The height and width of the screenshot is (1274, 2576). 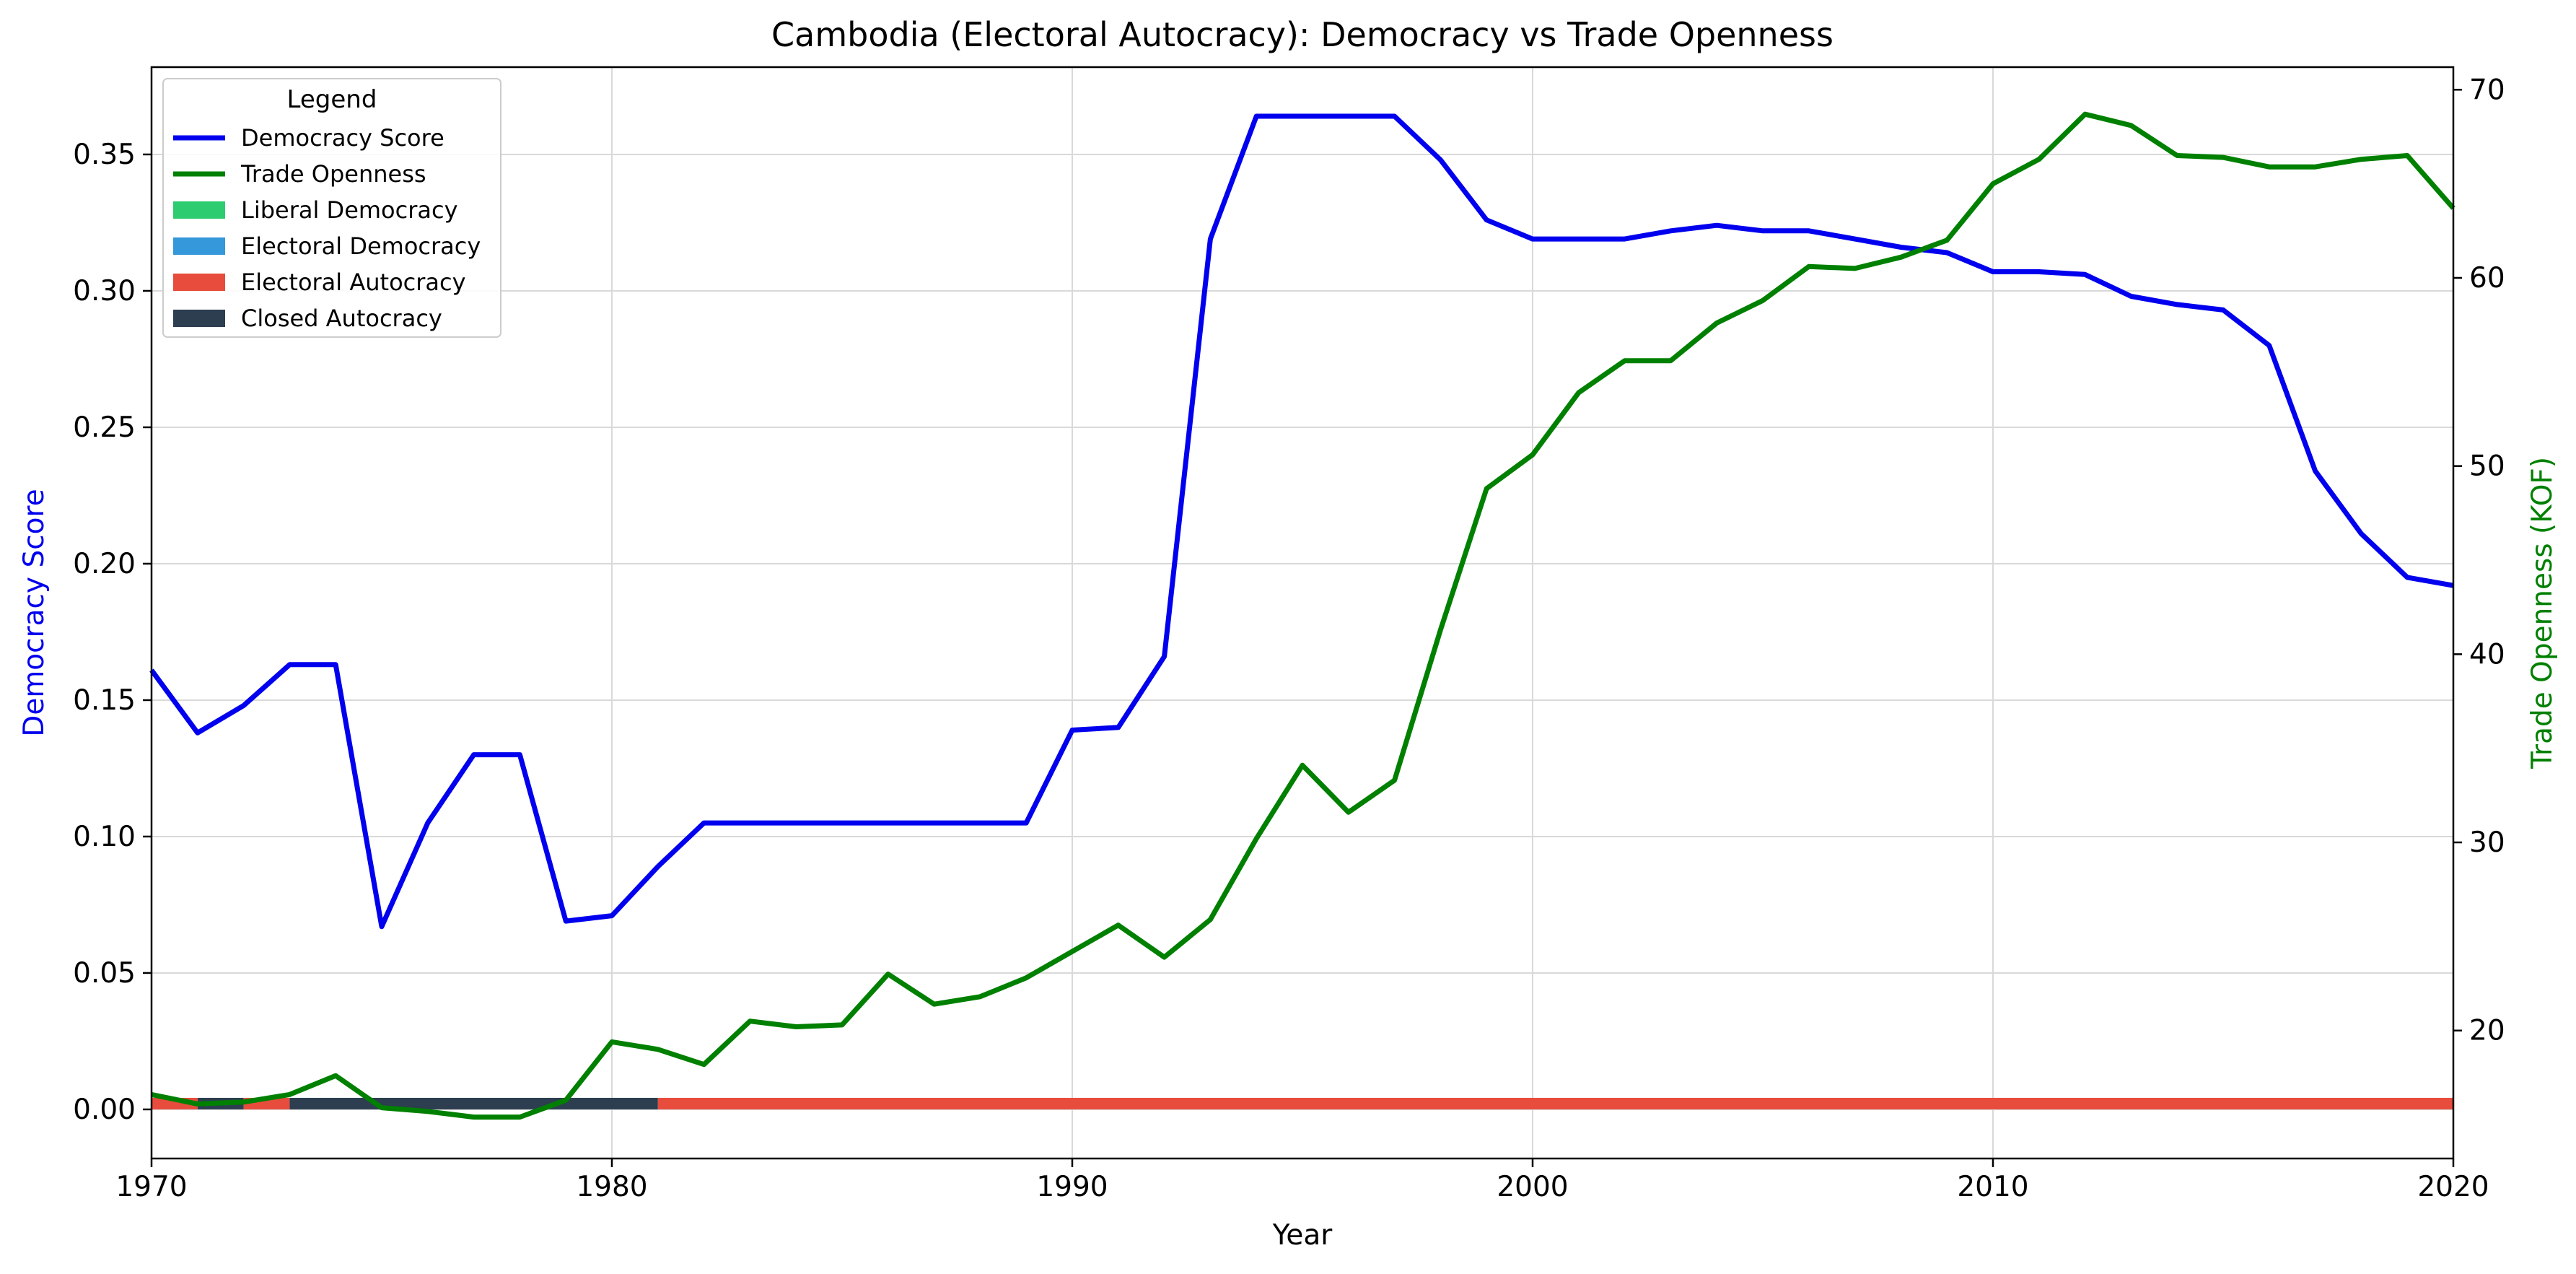 What do you see at coordinates (611, 1187) in the screenshot?
I see `x-tick-label: 1980` at bounding box center [611, 1187].